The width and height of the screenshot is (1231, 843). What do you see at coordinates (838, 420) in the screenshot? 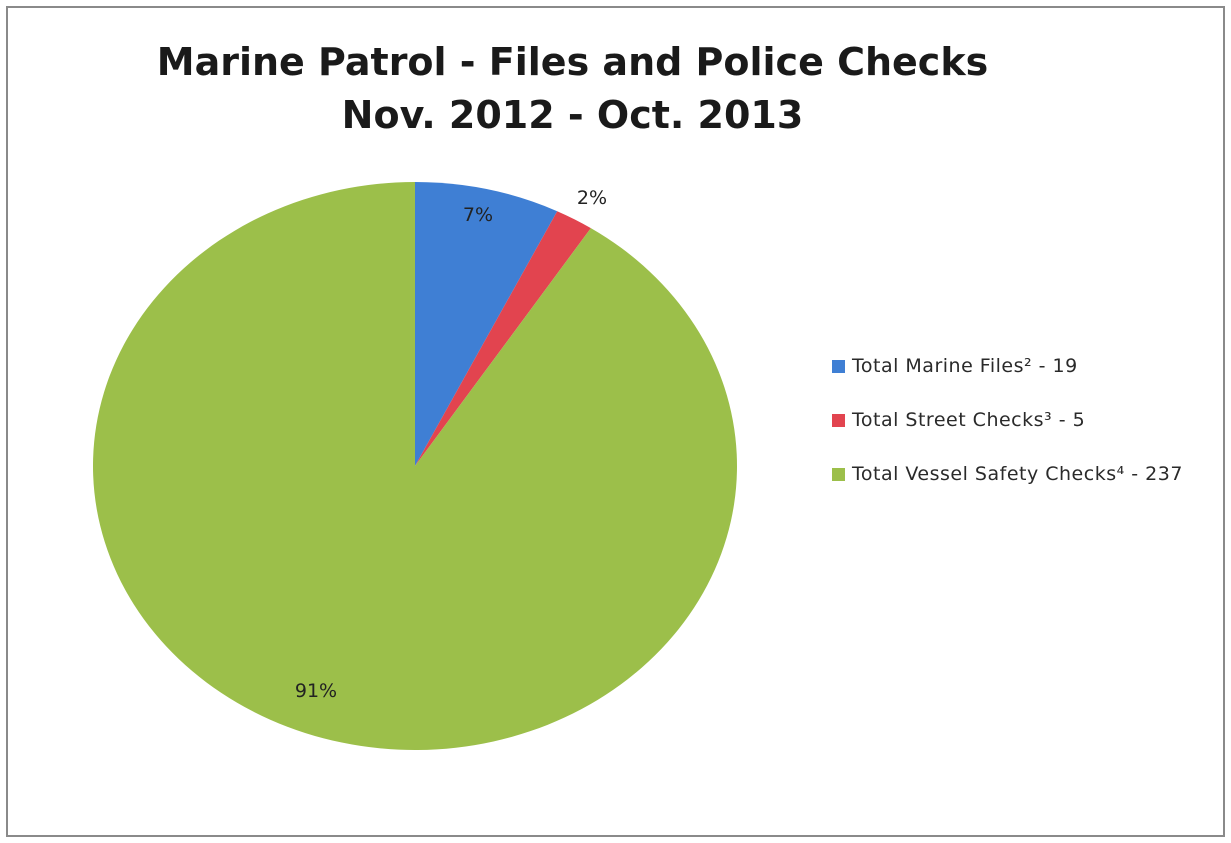
I see `legend-swatch-street-checks` at bounding box center [838, 420].